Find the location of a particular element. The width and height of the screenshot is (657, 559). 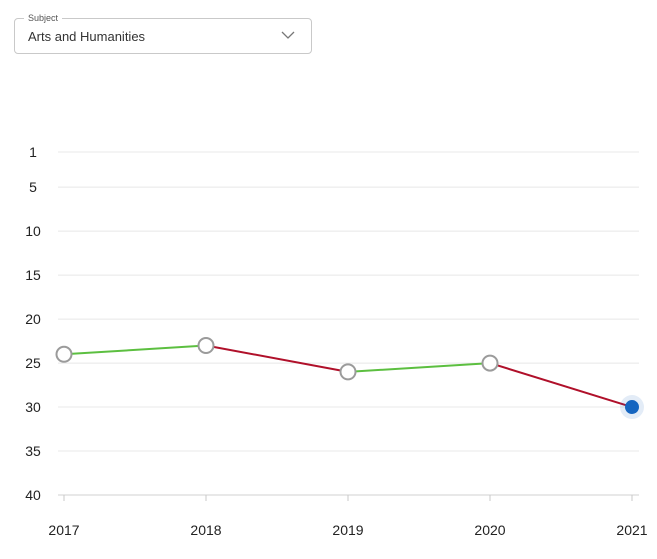

y-tick-label: 30 is located at coordinates (33, 407).